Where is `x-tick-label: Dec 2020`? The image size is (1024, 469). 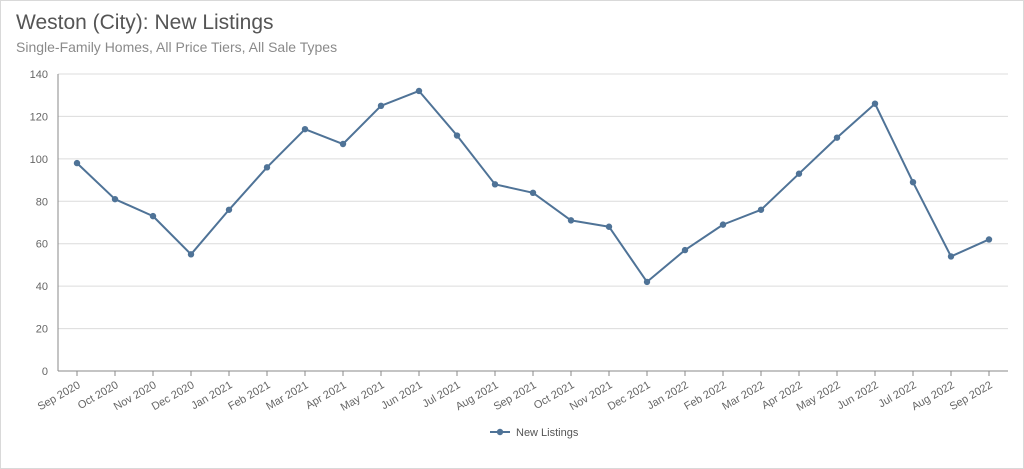
x-tick-label: Dec 2020 is located at coordinates (173, 396).